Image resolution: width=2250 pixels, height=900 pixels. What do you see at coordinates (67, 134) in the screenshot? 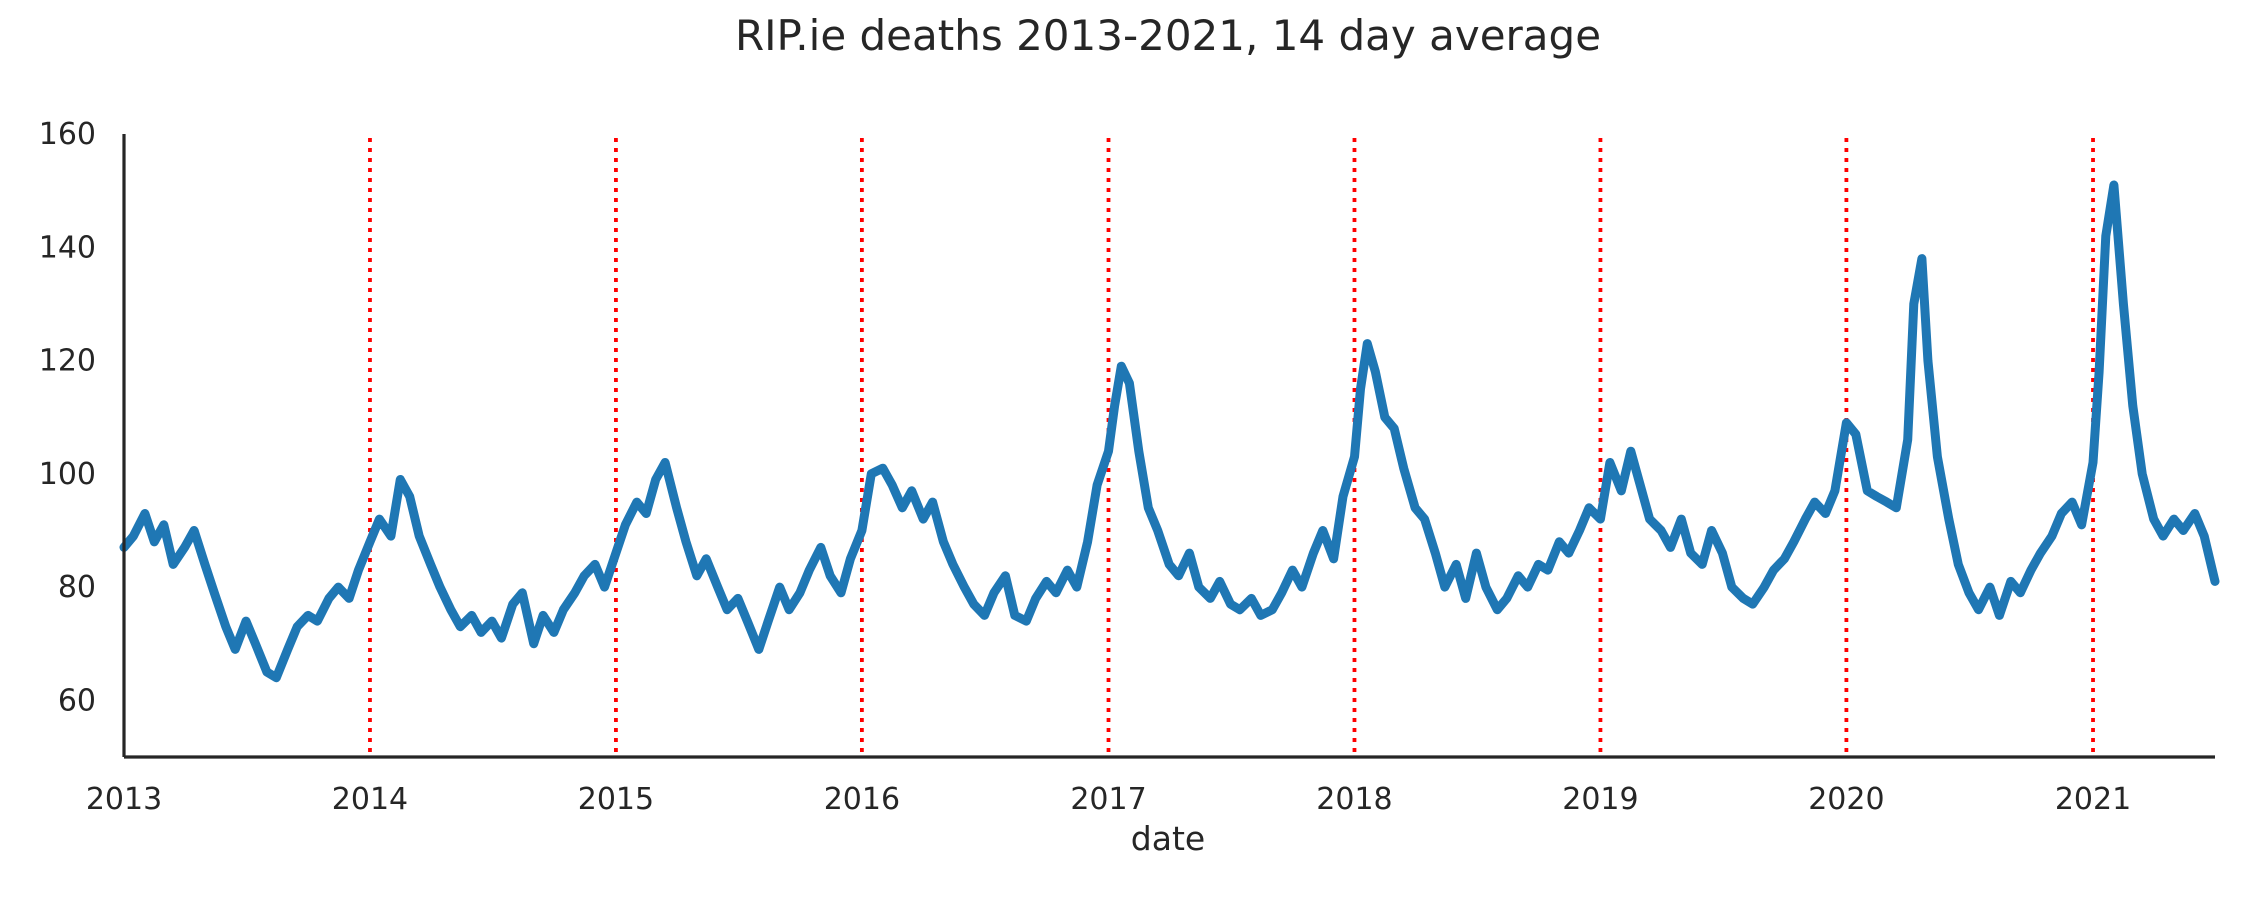
I see `y-tick-label-5: 160` at bounding box center [67, 134].